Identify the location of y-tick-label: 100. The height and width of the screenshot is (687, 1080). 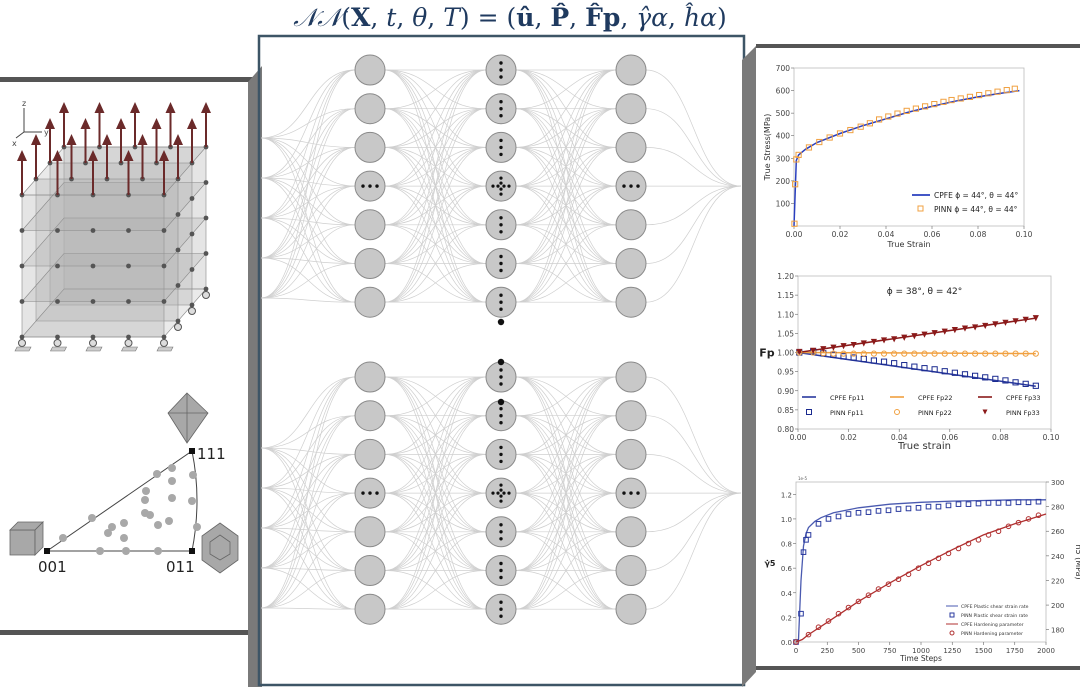
(783, 203).